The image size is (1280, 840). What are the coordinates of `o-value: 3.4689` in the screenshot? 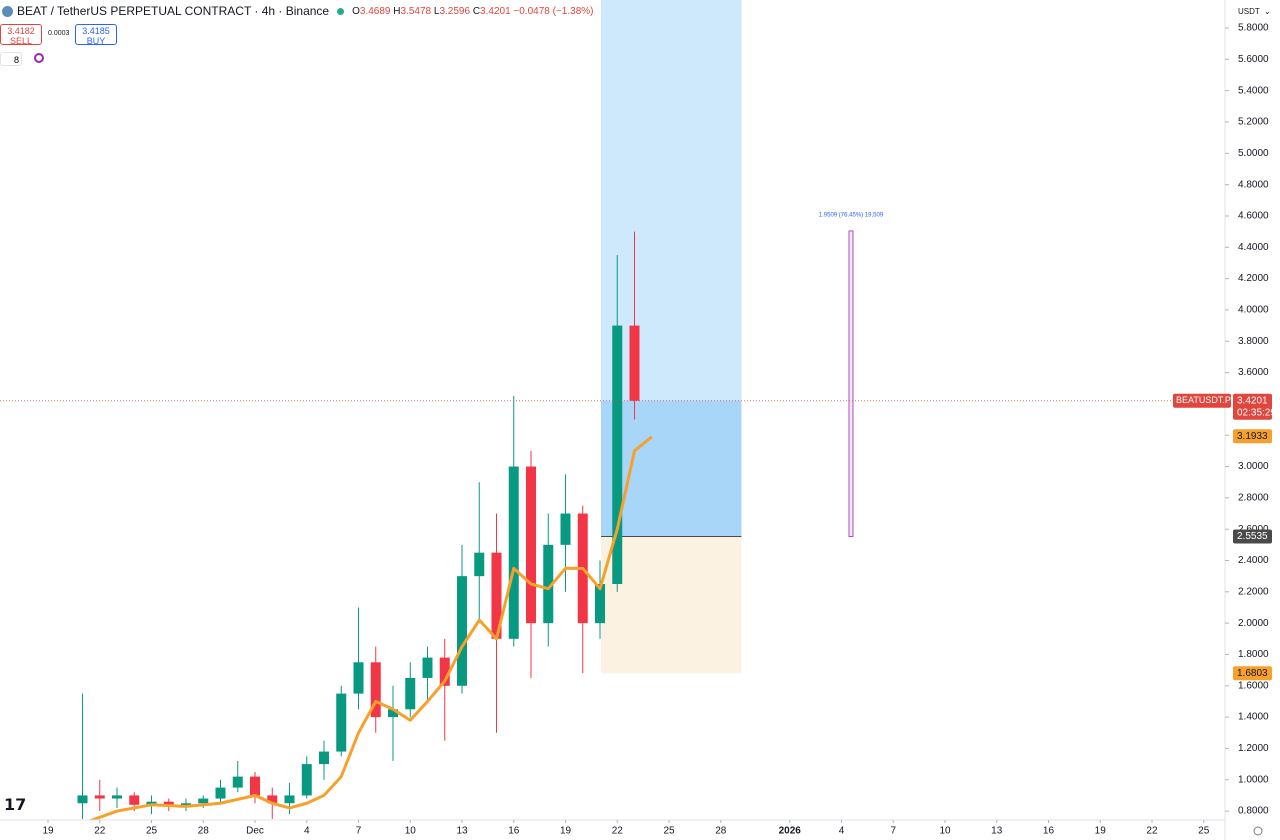 It's located at (375, 11).